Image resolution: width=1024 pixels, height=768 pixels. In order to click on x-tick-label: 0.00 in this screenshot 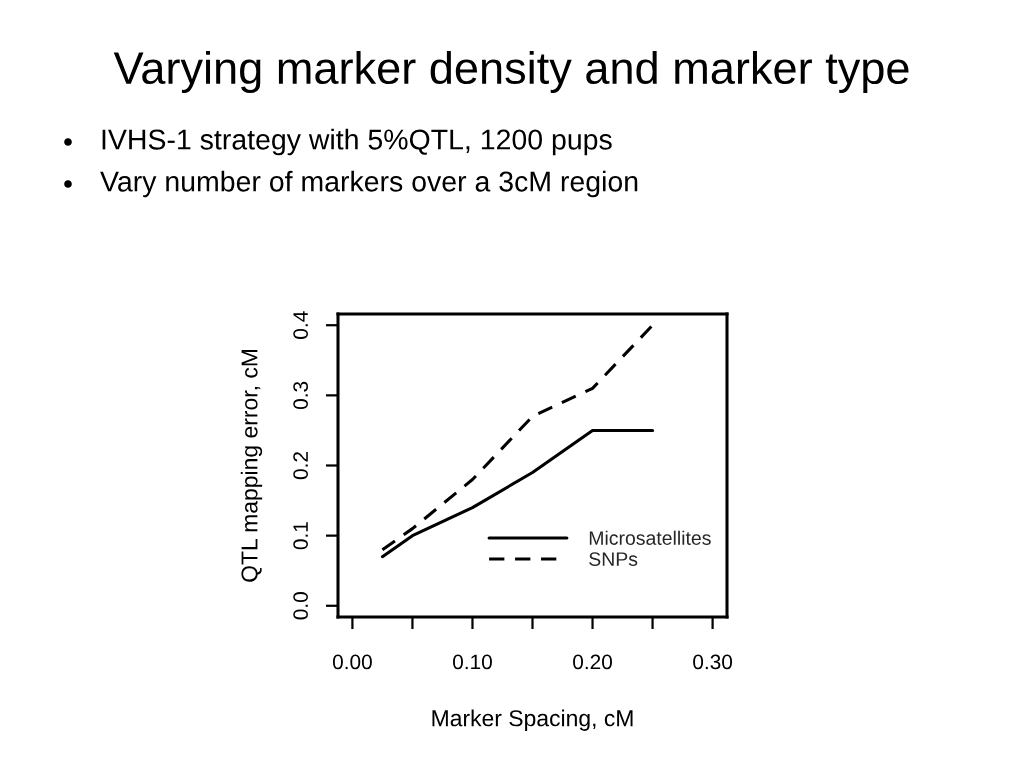, I will do `click(352, 662)`.